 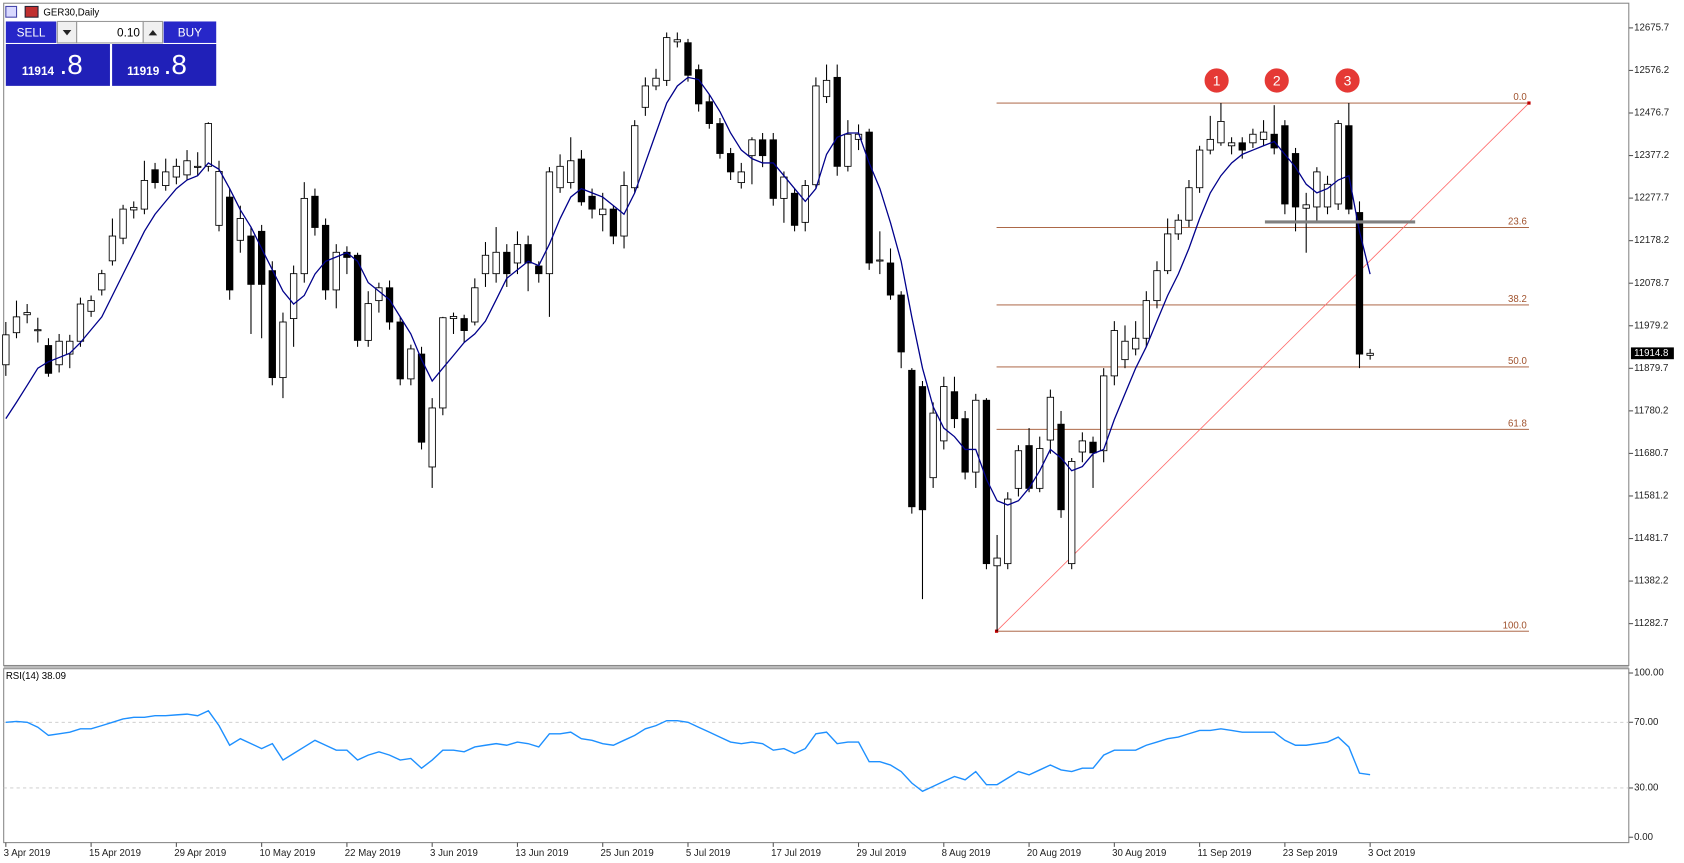 I want to click on annotation-label: 1, so click(x=1217, y=80).